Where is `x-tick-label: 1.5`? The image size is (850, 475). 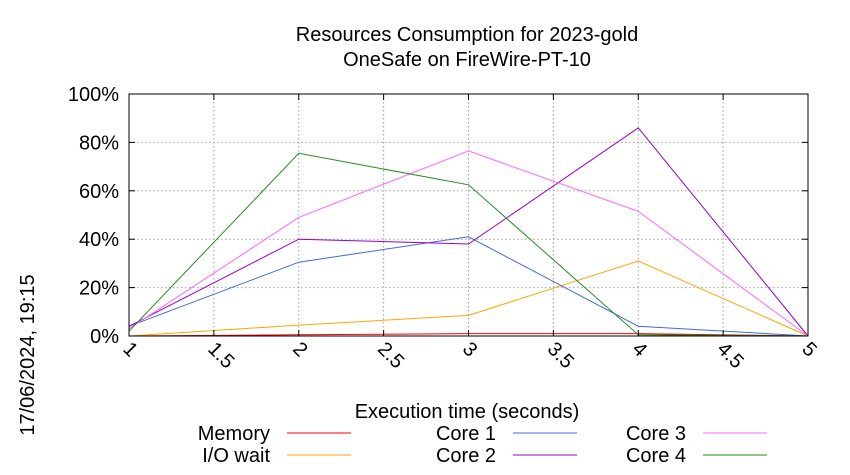
x-tick-label: 1.5 is located at coordinates (220, 355).